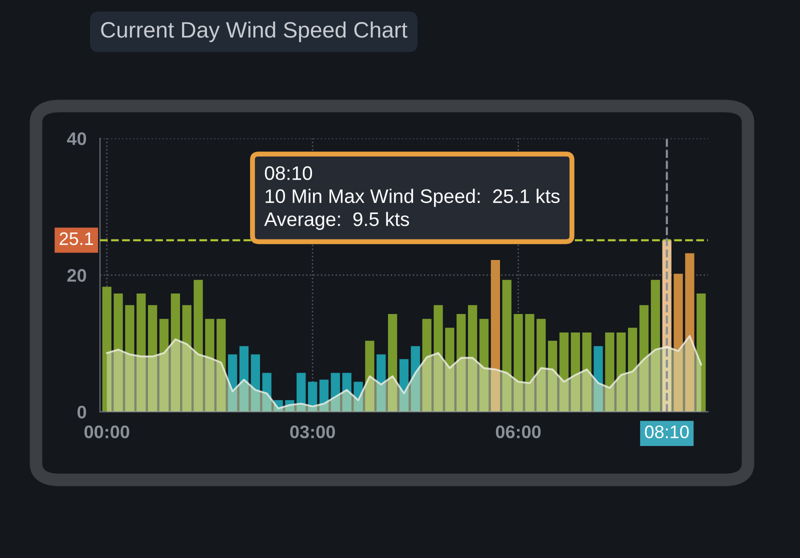  Describe the element at coordinates (666, 431) in the screenshot. I see `x-tick-label: 08:10` at that location.